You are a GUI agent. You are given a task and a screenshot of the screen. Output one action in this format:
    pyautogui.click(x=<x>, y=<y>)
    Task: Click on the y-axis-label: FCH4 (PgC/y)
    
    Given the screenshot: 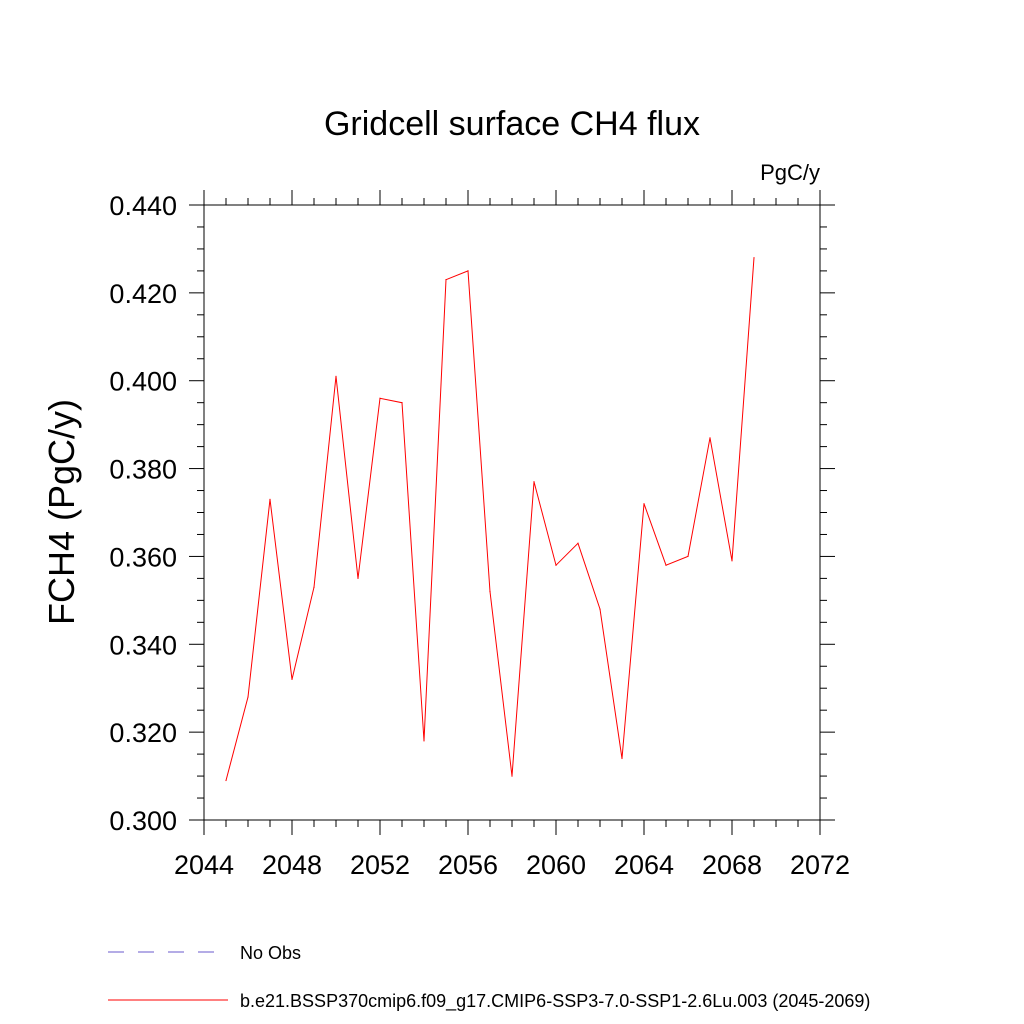 What is the action you would take?
    pyautogui.click(x=61, y=512)
    